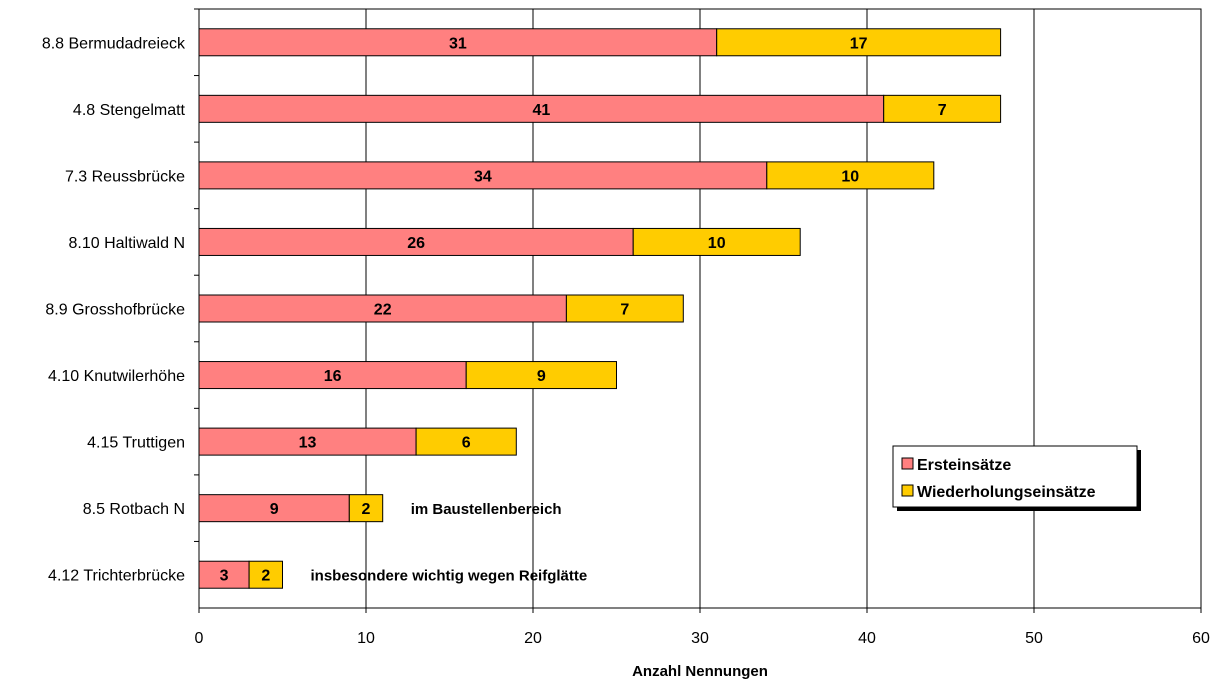  I want to click on legend-box, so click(1015, 476).